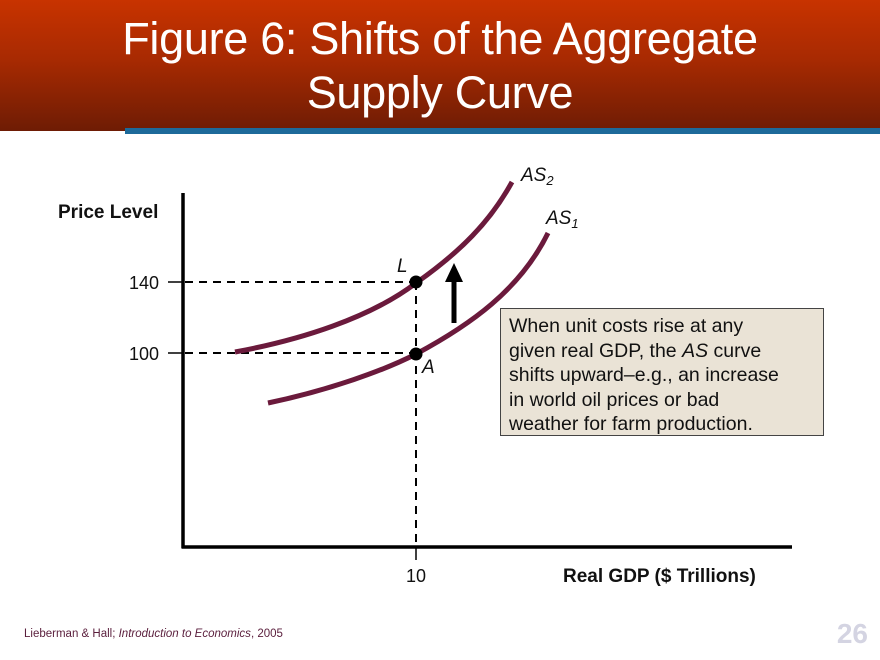  Describe the element at coordinates (428, 367) in the screenshot. I see `point-a-label: A` at that location.